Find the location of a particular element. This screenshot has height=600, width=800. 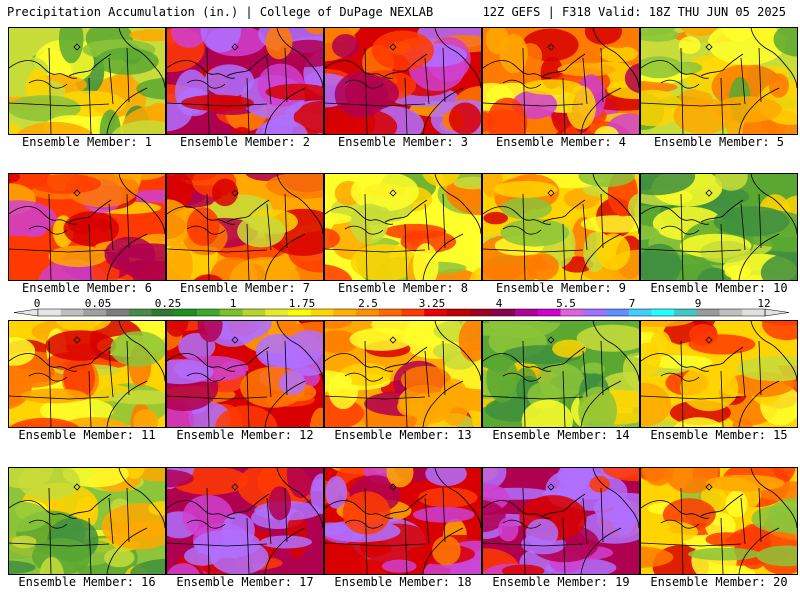

ensemble-member-label: Ensemble Member: 10 is located at coordinates (719, 288).